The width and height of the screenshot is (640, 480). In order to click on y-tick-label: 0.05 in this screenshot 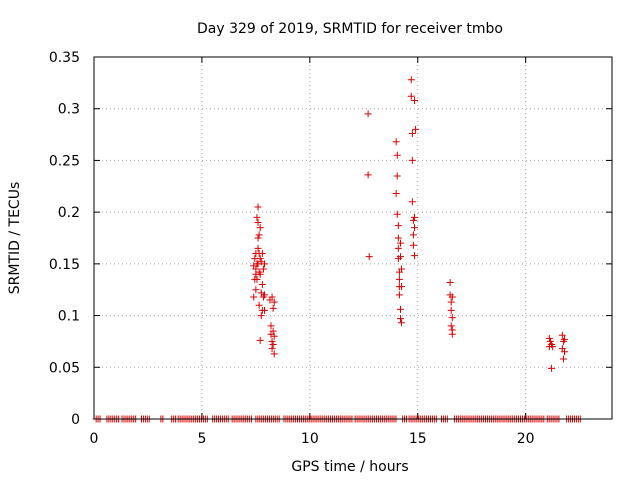, I will do `click(64, 368)`.